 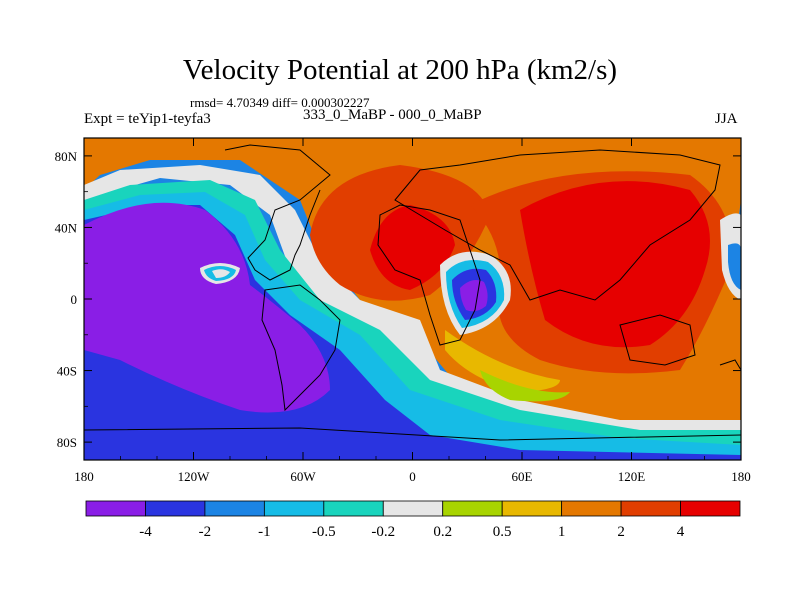 I want to click on x-tick-label: 120W, so click(x=194, y=476).